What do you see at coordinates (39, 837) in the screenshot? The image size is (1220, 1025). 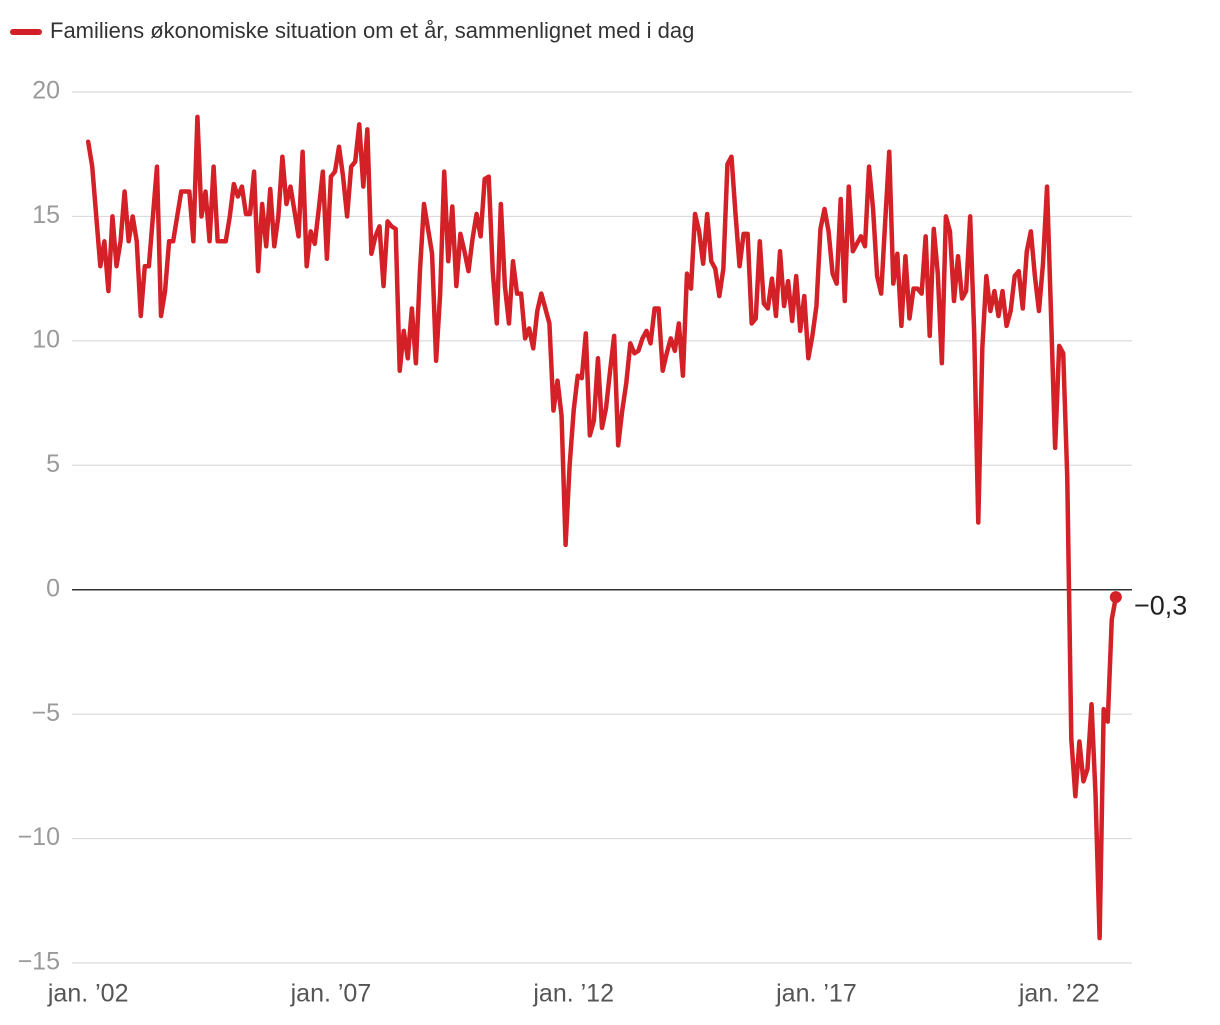 I see `y-tick-label: −10` at bounding box center [39, 837].